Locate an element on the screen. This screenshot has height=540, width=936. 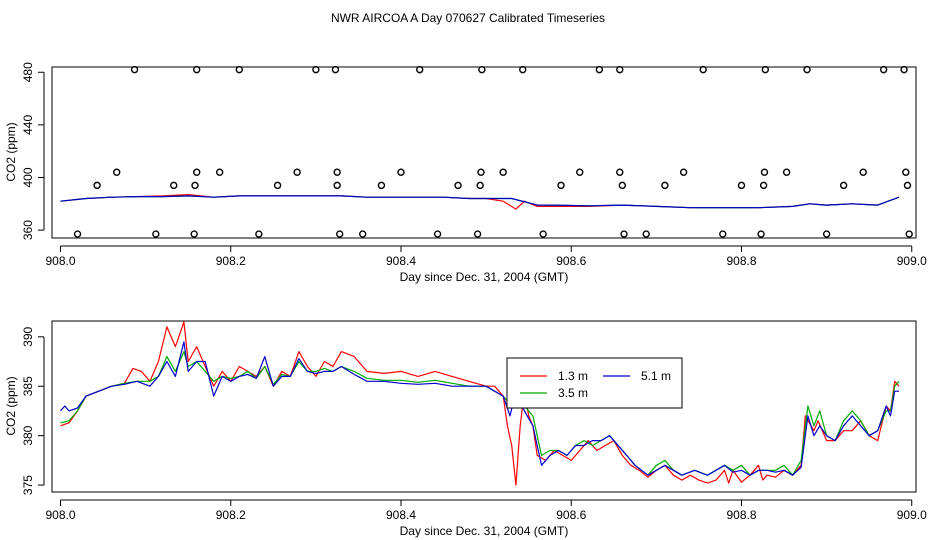
top-y-tick-label: 440 is located at coordinates (28, 125).